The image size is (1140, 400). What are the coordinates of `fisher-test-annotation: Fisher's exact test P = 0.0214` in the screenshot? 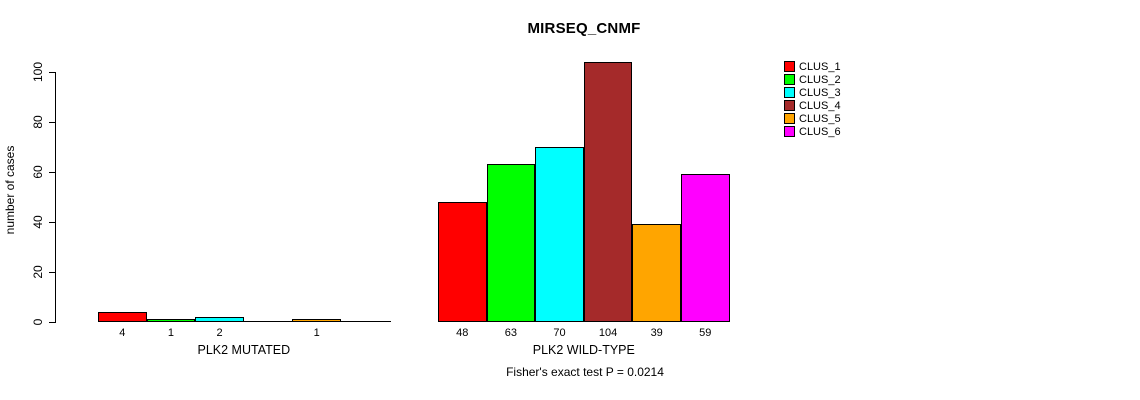 It's located at (585, 372).